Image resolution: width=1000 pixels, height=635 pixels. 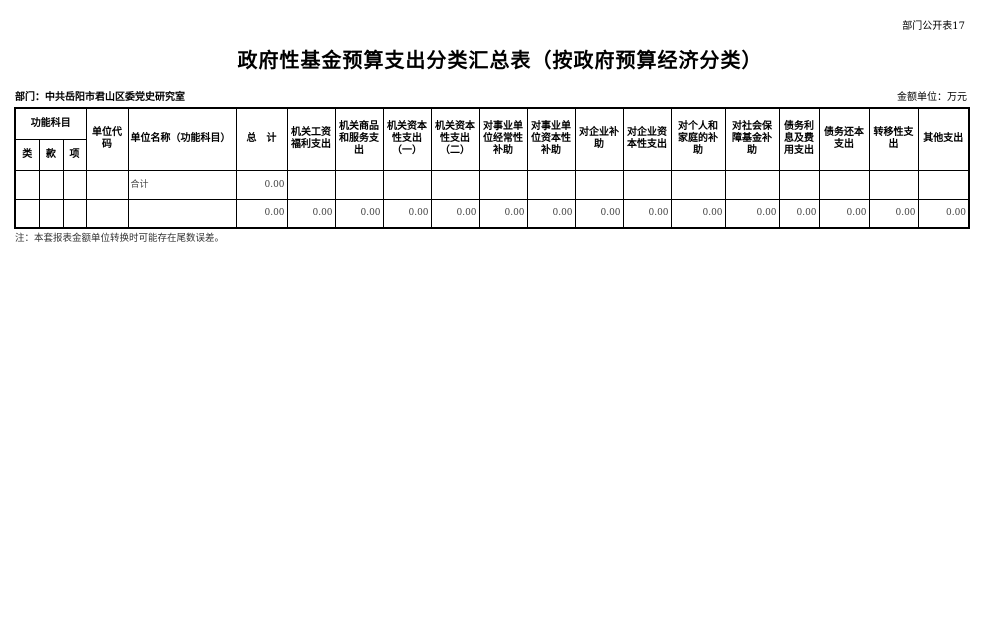 I want to click on table-row: 合计 0.00, so click(x=492, y=184).